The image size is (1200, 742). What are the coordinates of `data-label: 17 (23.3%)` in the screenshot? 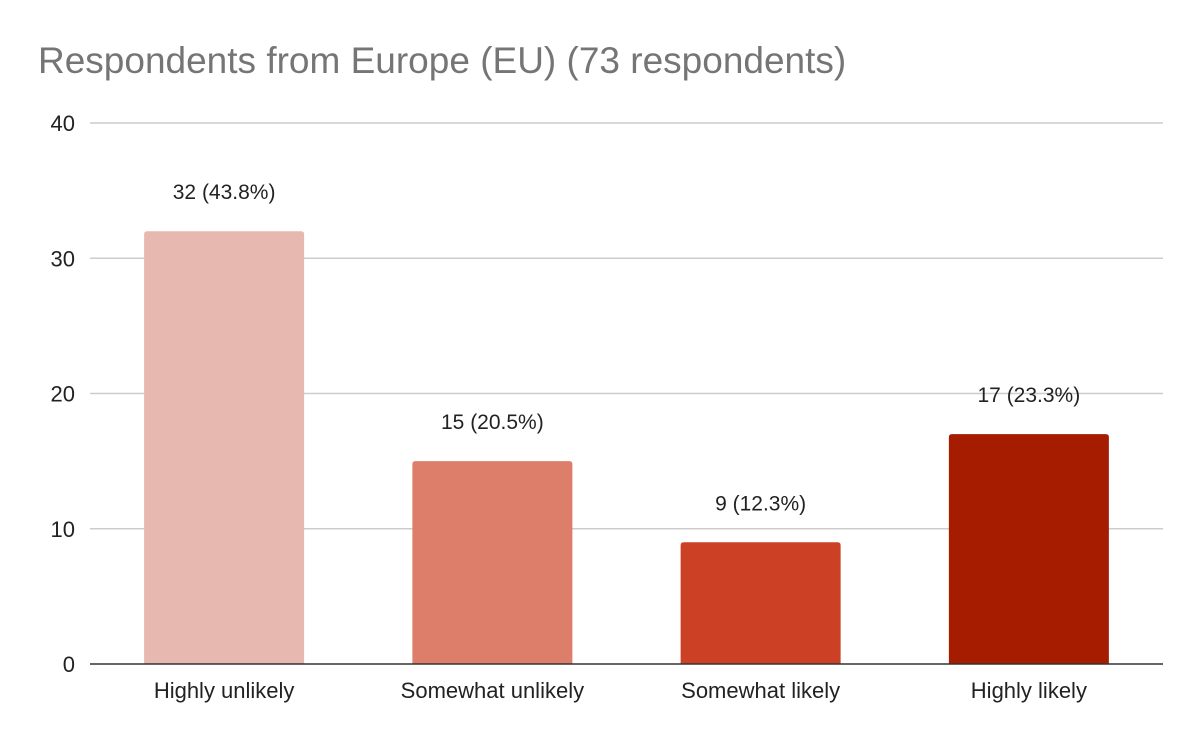 It's located at (1029, 395).